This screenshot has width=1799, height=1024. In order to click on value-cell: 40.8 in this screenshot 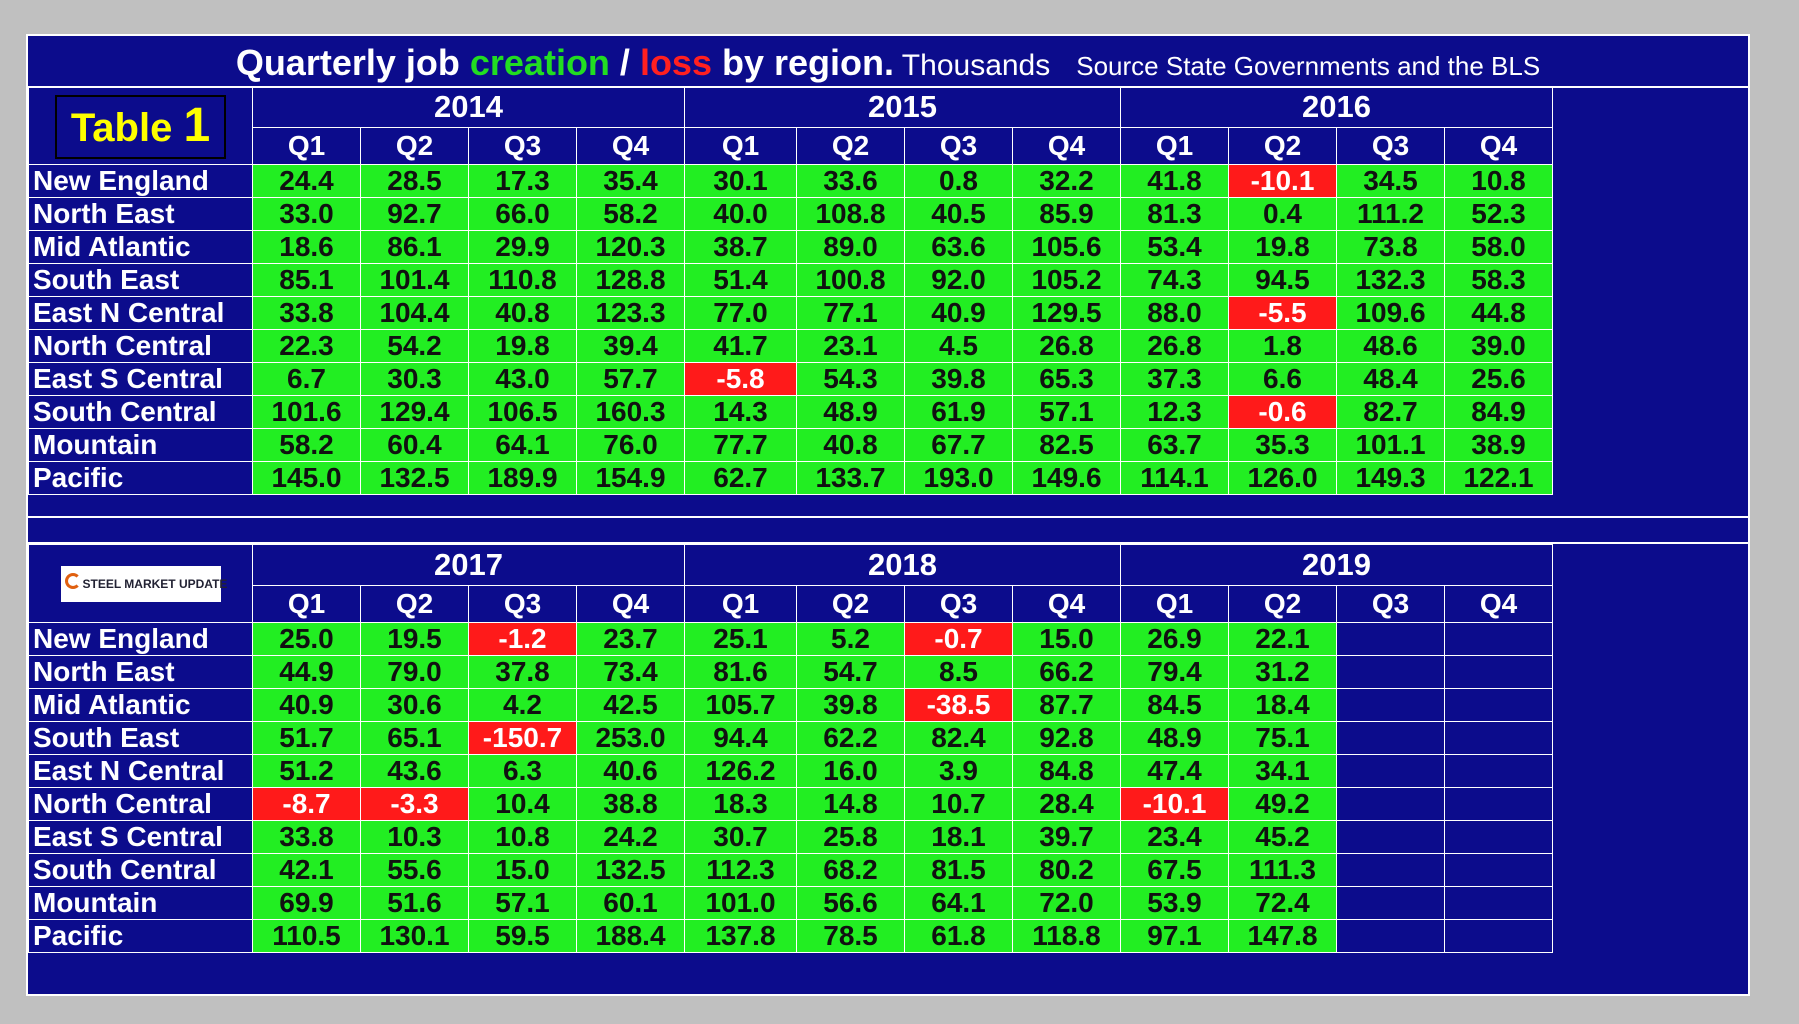, I will do `click(522, 313)`.